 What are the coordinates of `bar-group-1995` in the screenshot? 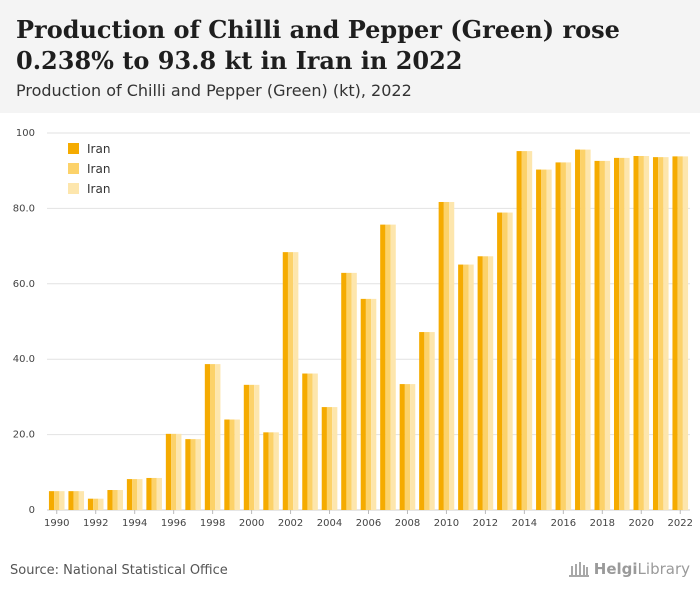 It's located at (154, 493).